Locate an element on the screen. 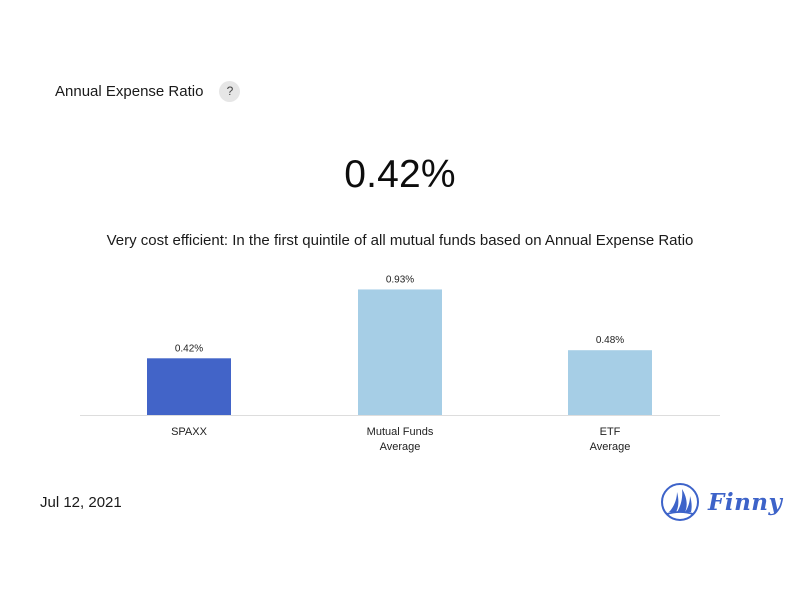 The image size is (800, 600). section-title: Annual Expense Ratio is located at coordinates (129, 91).